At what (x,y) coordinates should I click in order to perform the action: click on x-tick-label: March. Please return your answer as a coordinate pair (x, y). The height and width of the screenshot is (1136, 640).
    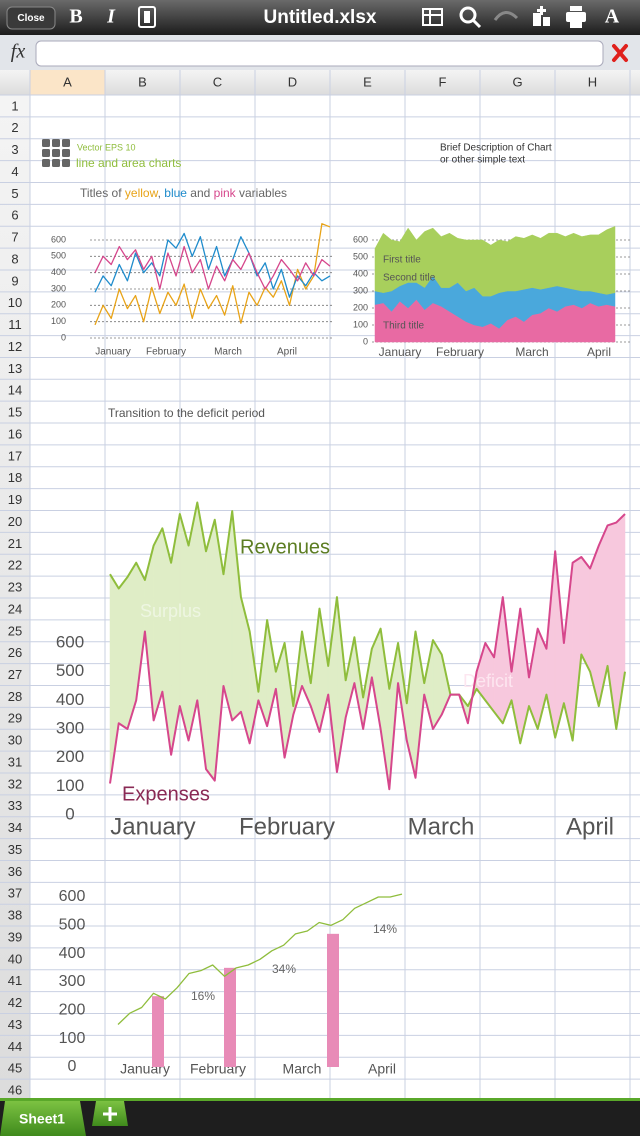
    Looking at the image, I should click on (531, 352).